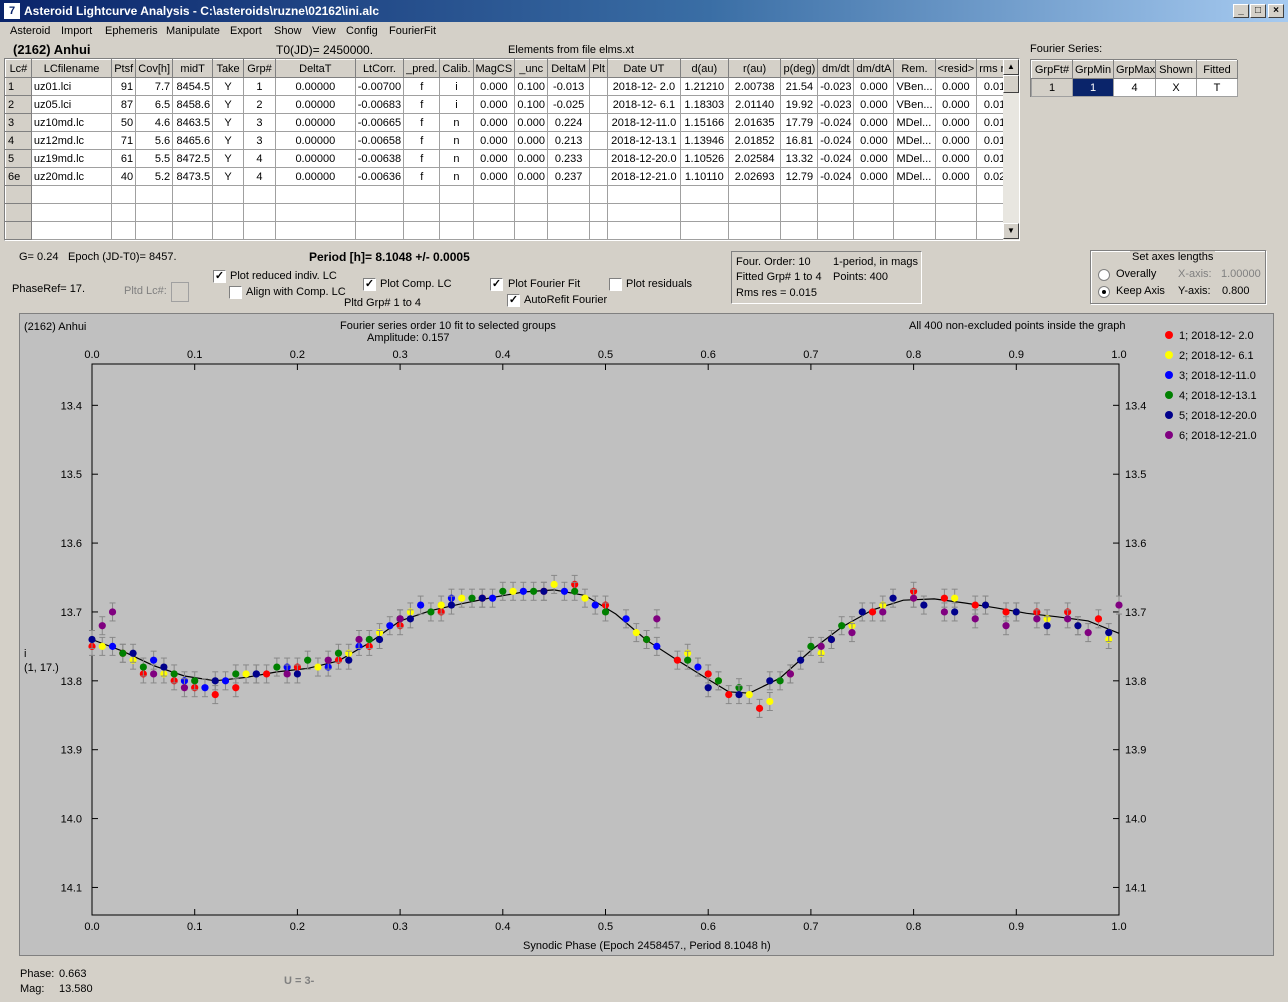 The height and width of the screenshot is (1002, 1288). Describe the element at coordinates (18, 104) in the screenshot. I see `lc-cell: 2` at that location.